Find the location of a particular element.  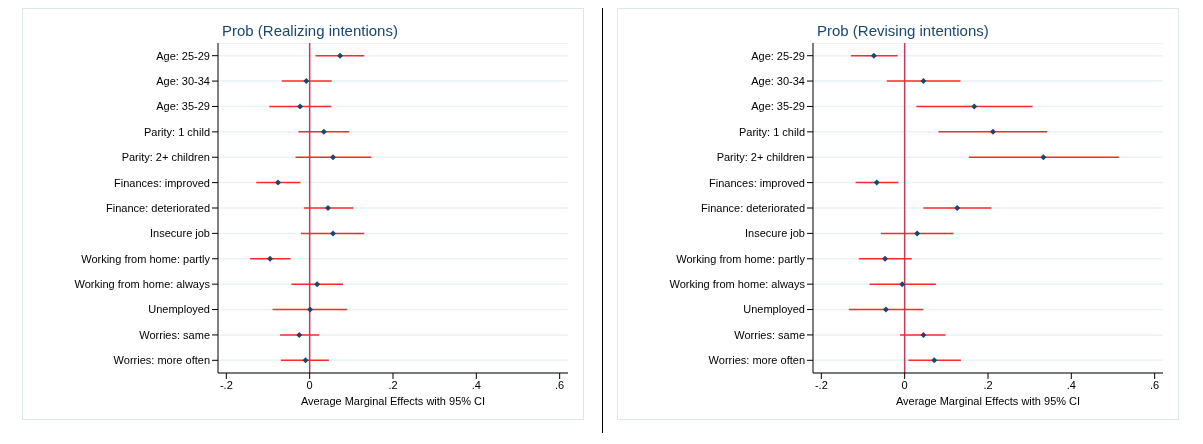

chart-title: Prob (Realizing intentions) is located at coordinates (310, 30).